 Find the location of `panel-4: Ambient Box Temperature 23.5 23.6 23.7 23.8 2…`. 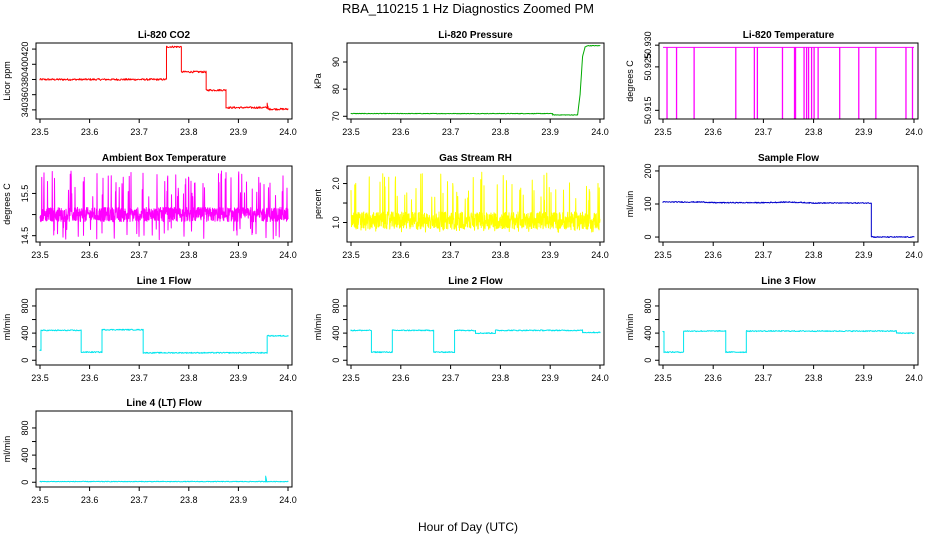

panel-4: Ambient Box Temperature 23.5 23.6 23.7 23.8 2… is located at coordinates (149, 206).